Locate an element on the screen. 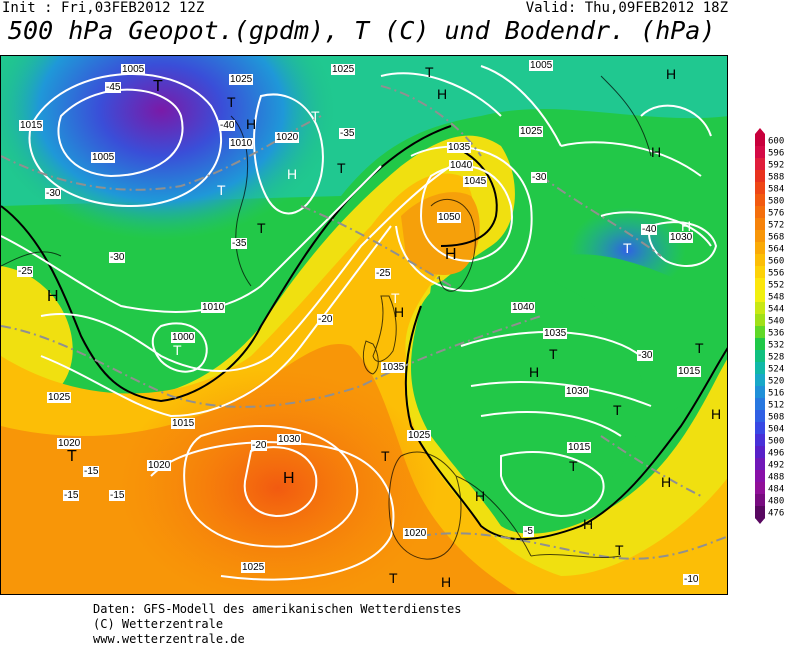  colorbar-label: 580 is located at coordinates (776, 202).